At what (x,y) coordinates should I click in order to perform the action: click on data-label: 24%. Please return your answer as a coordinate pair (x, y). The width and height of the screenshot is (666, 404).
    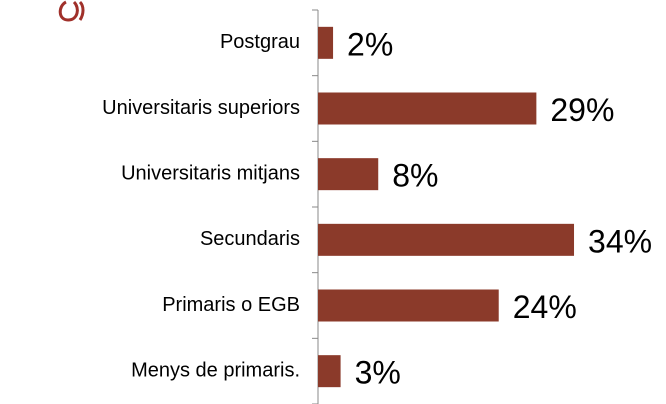
    Looking at the image, I should click on (545, 307).